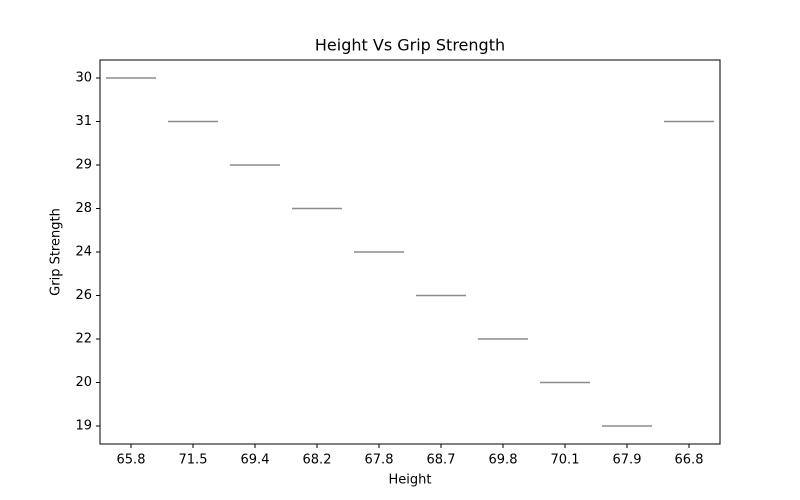 The height and width of the screenshot is (500, 800). I want to click on x-tick-label: 66.8, so click(689, 460).